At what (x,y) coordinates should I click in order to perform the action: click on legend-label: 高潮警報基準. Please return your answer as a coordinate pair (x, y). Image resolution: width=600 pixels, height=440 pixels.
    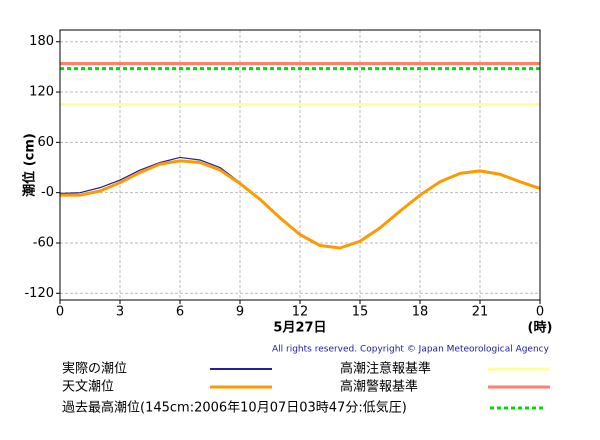
    Looking at the image, I should click on (379, 387).